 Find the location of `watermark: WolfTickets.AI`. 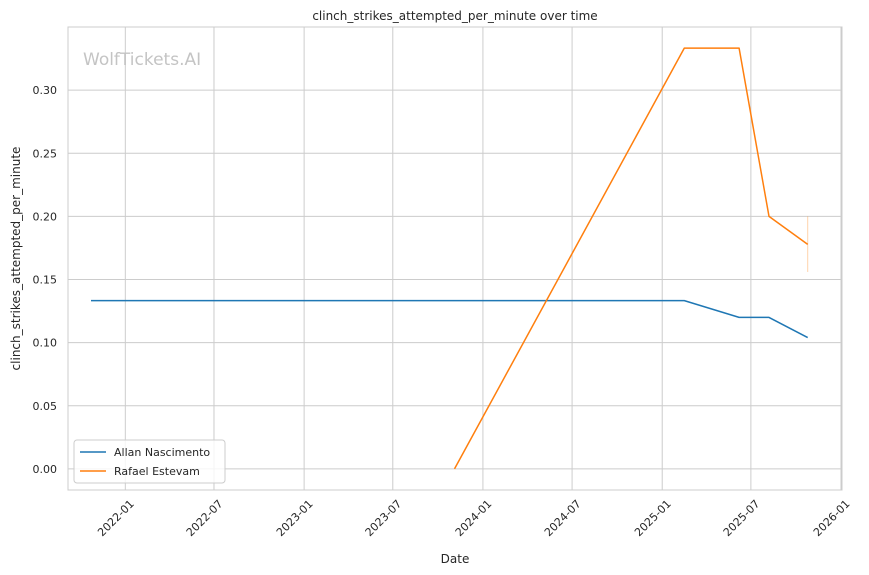

watermark: WolfTickets.AI is located at coordinates (142, 60).